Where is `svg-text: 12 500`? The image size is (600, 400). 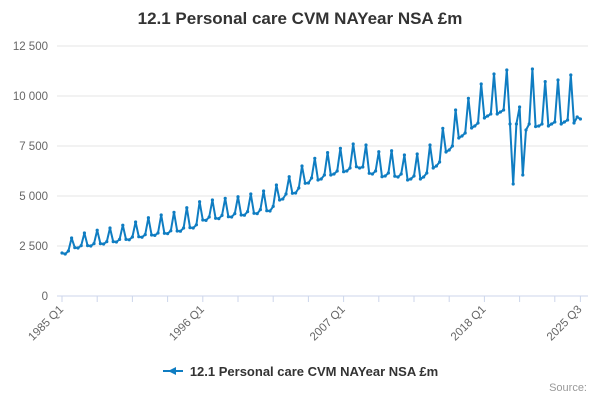
svg-text: 12 500 is located at coordinates (30, 47).